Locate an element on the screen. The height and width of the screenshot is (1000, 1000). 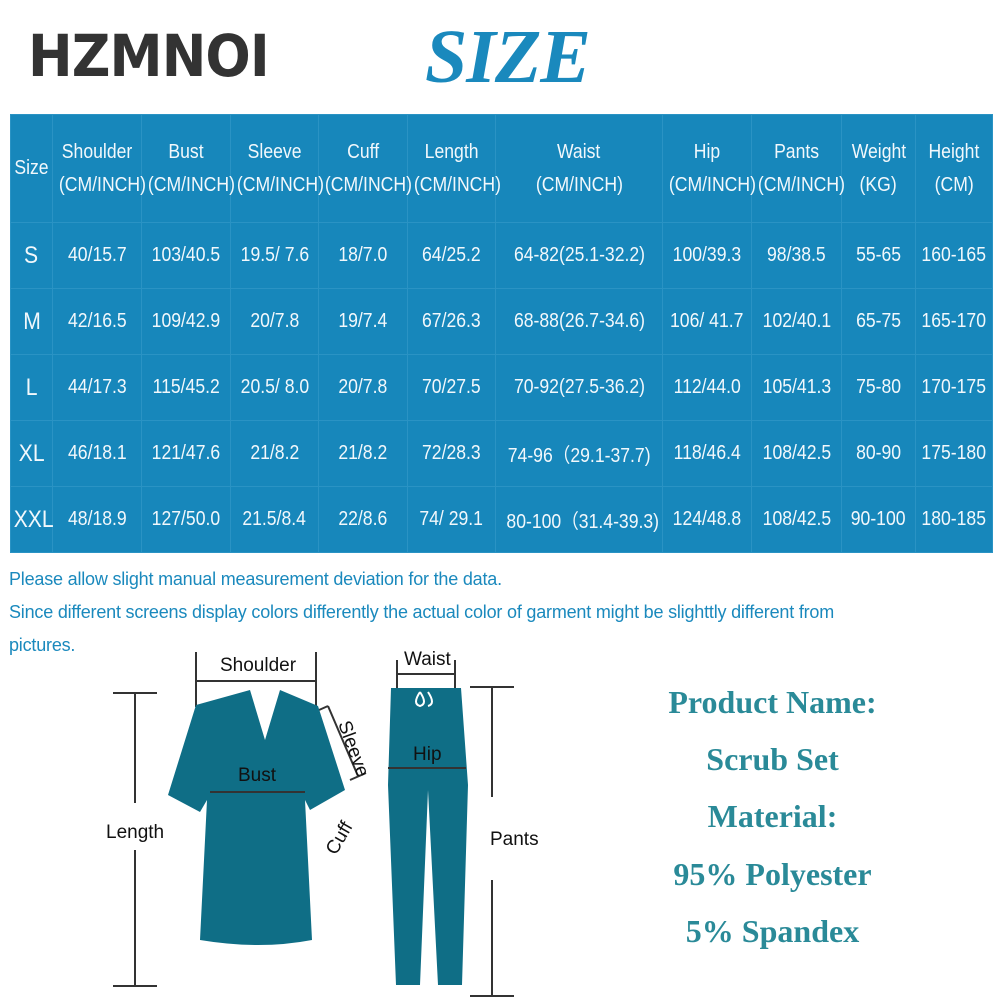
cell-text: 160-165 is located at coordinates (954, 255).